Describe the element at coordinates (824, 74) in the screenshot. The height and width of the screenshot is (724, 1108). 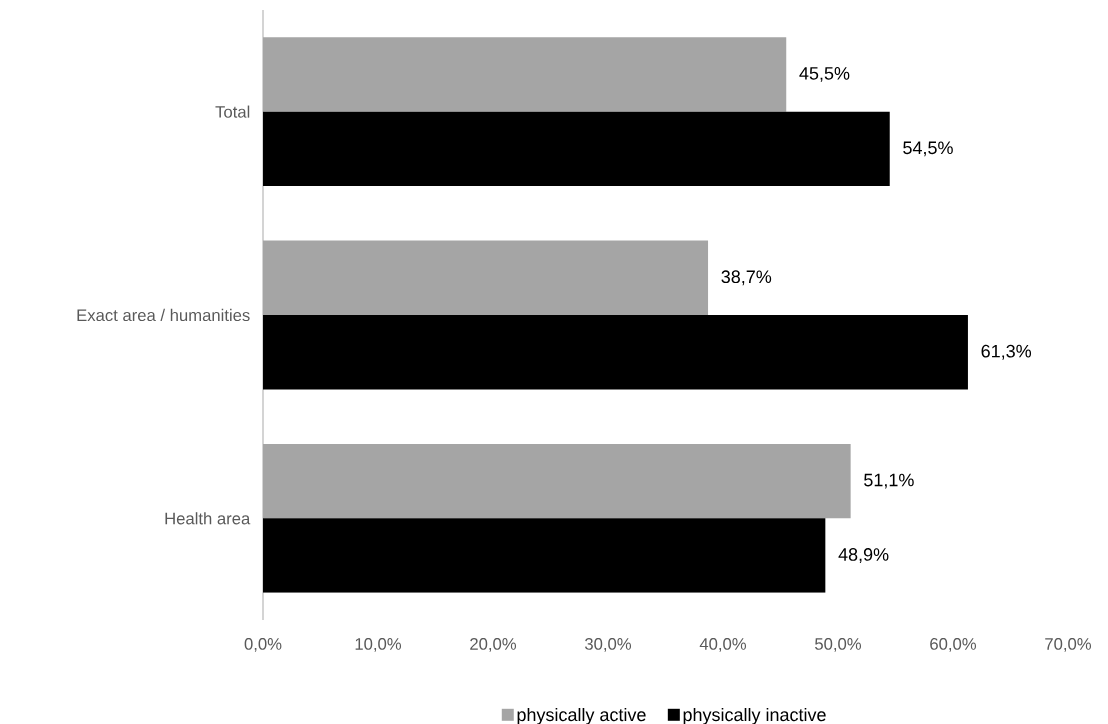
I see `data-label: 45,5%` at that location.